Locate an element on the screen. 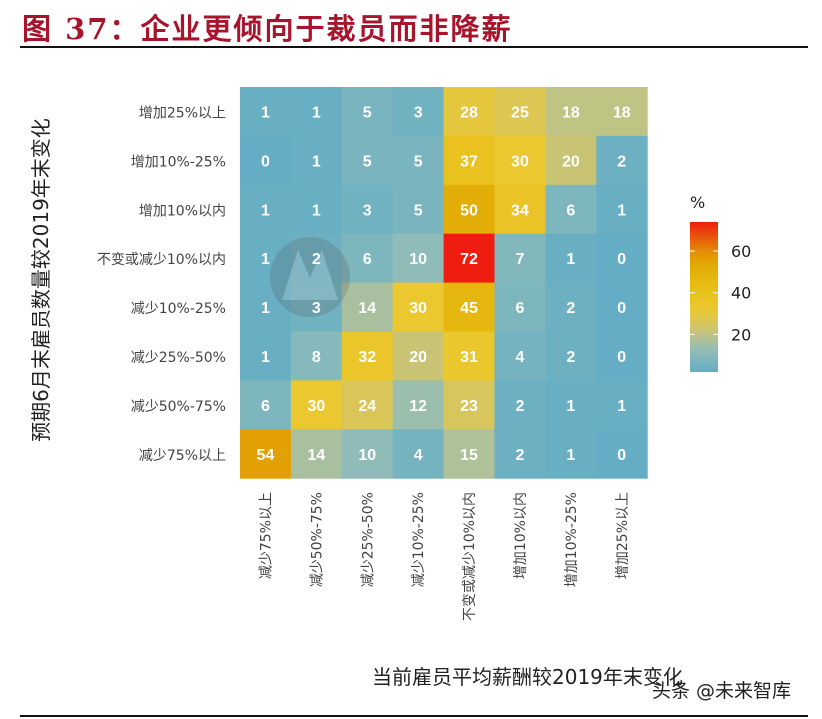 Image resolution: width=822 pixels, height=719 pixels. y-tick-label: 减少25%-50% is located at coordinates (178, 358).